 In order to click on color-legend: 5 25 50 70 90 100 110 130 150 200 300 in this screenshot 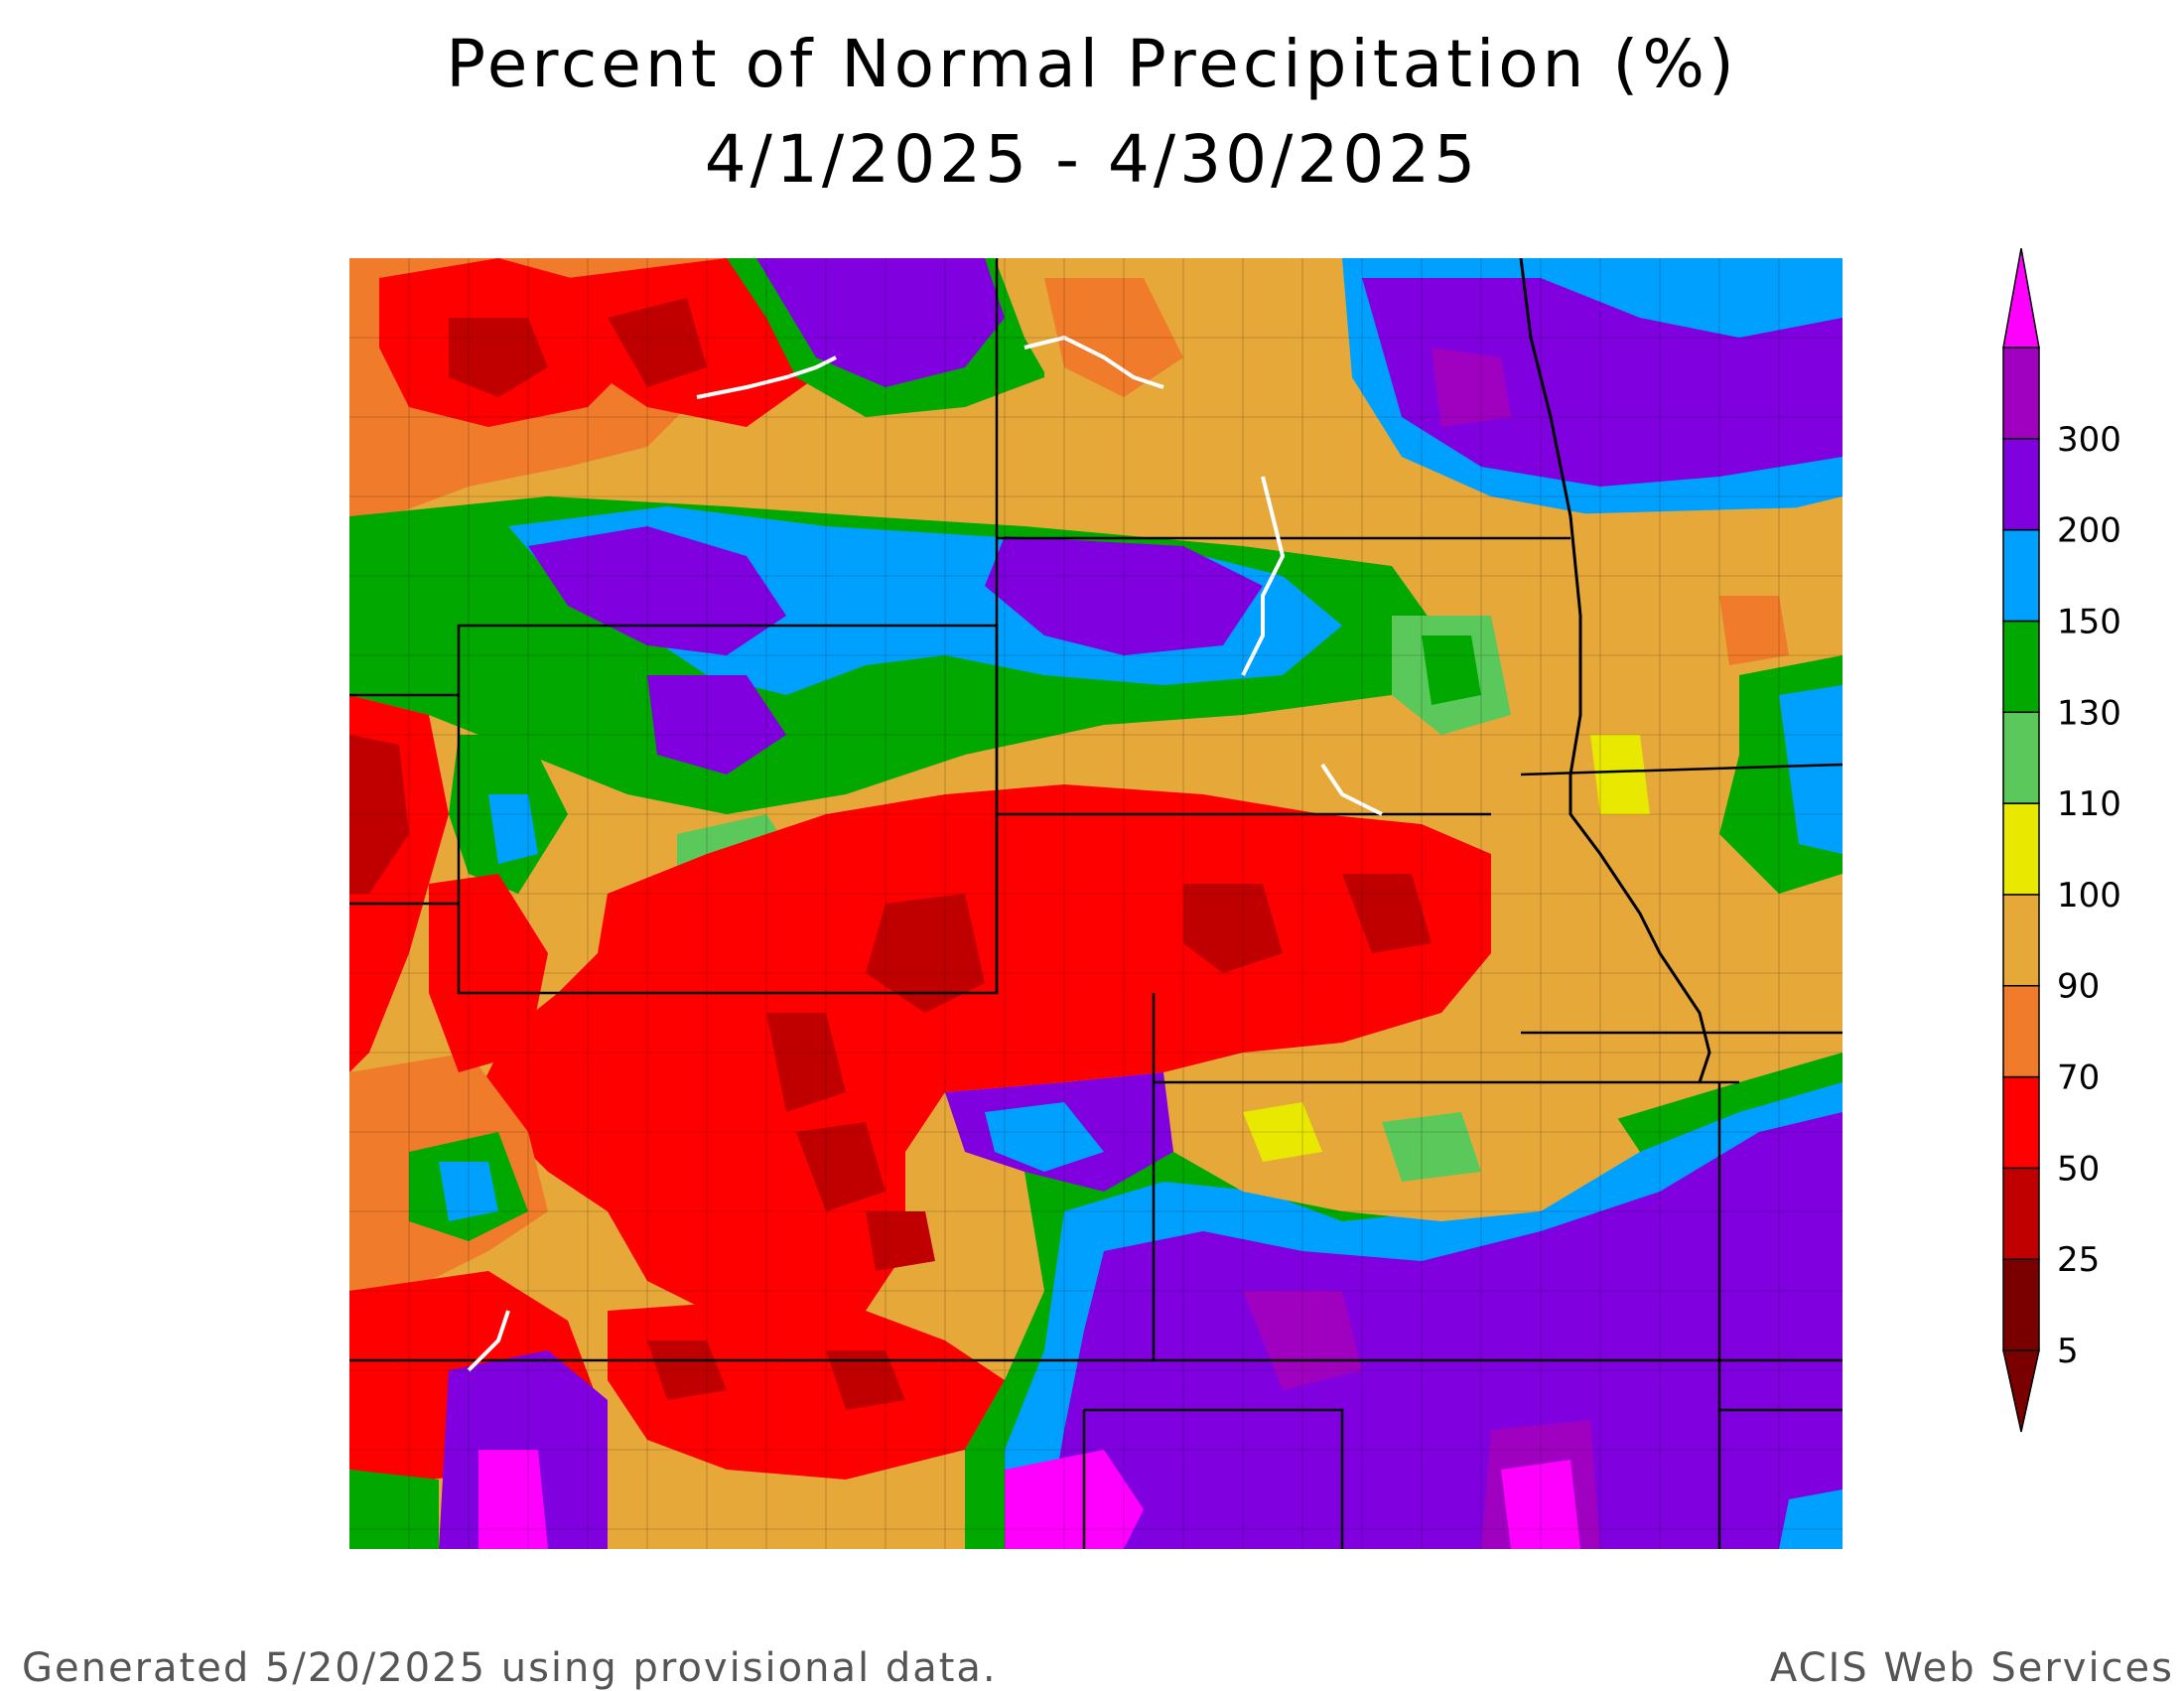, I will do `click(2084, 853)`.